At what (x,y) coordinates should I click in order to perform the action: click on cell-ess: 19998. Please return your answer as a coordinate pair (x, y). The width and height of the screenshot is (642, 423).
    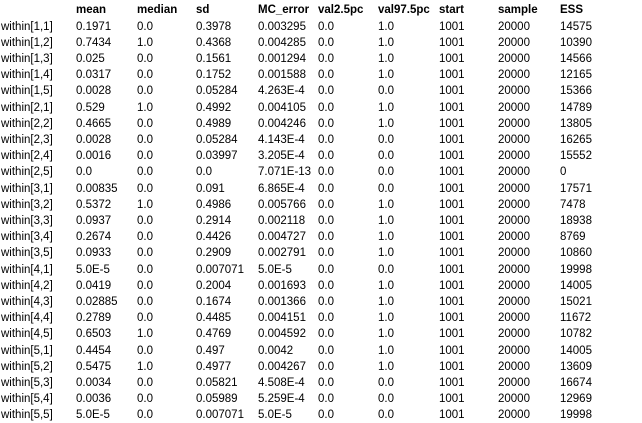
    Looking at the image, I should click on (576, 269).